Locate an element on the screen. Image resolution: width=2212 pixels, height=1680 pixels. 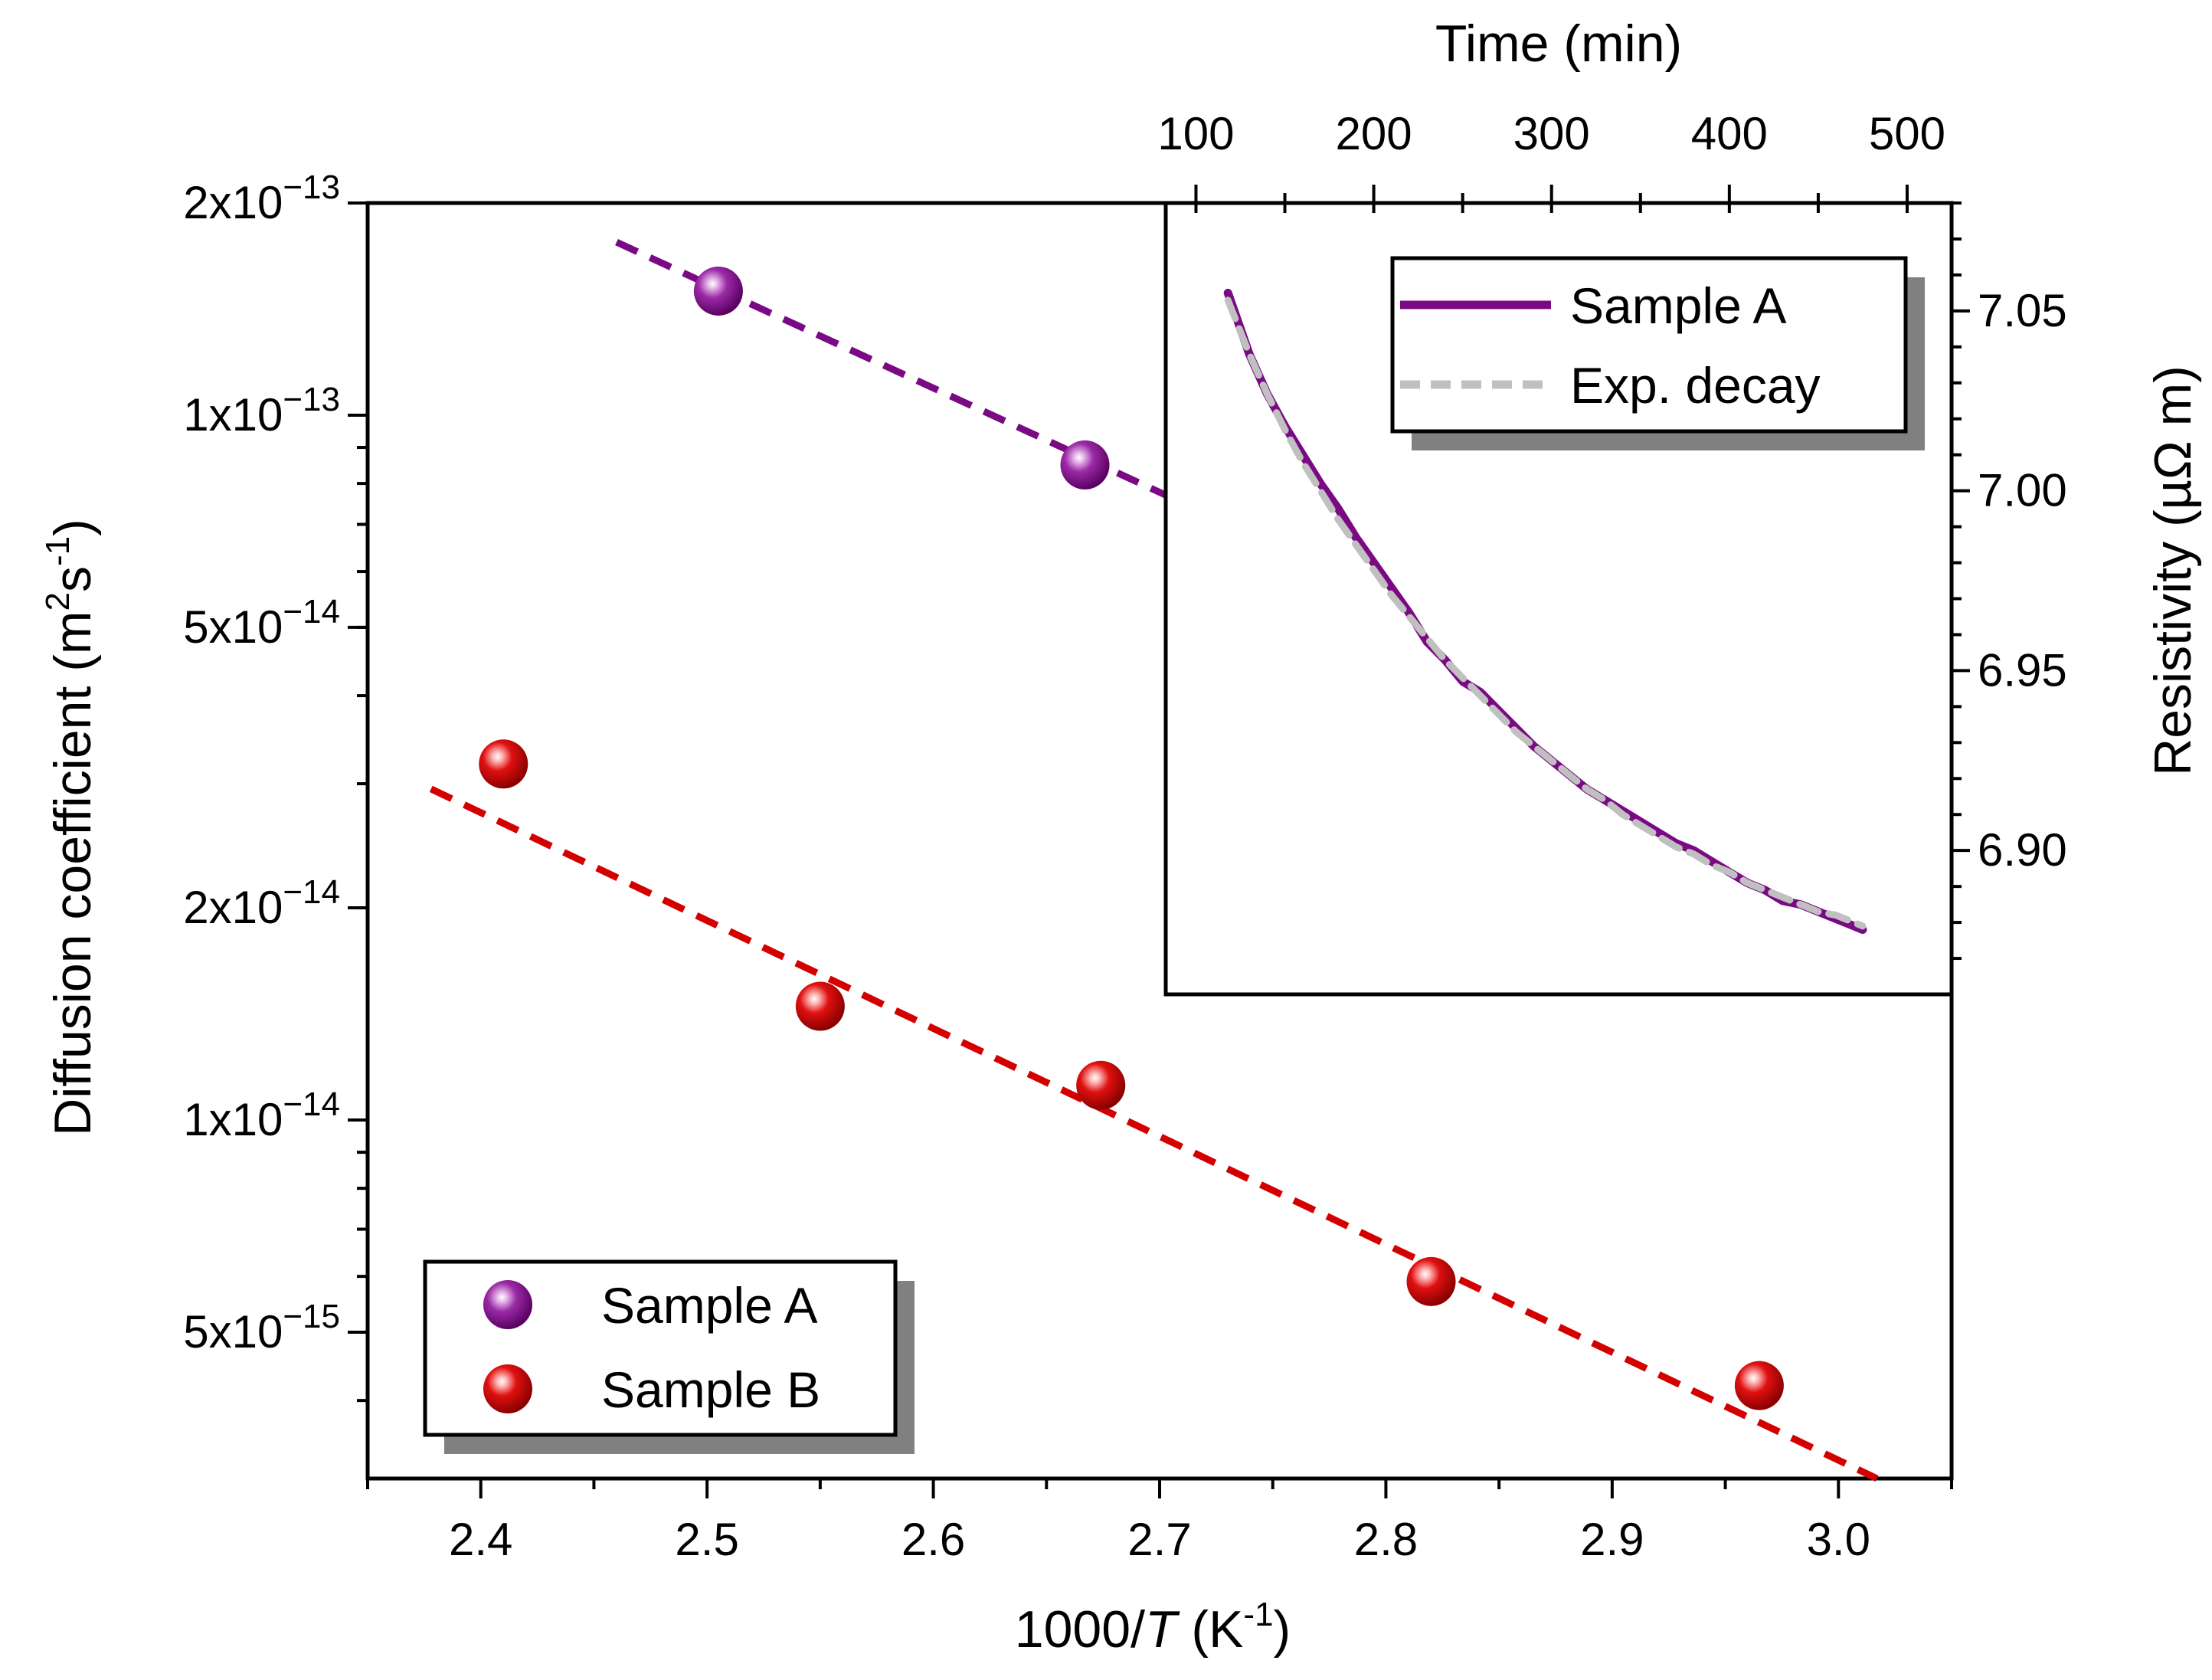
x-tick-label: 2.6 is located at coordinates (933, 1539).